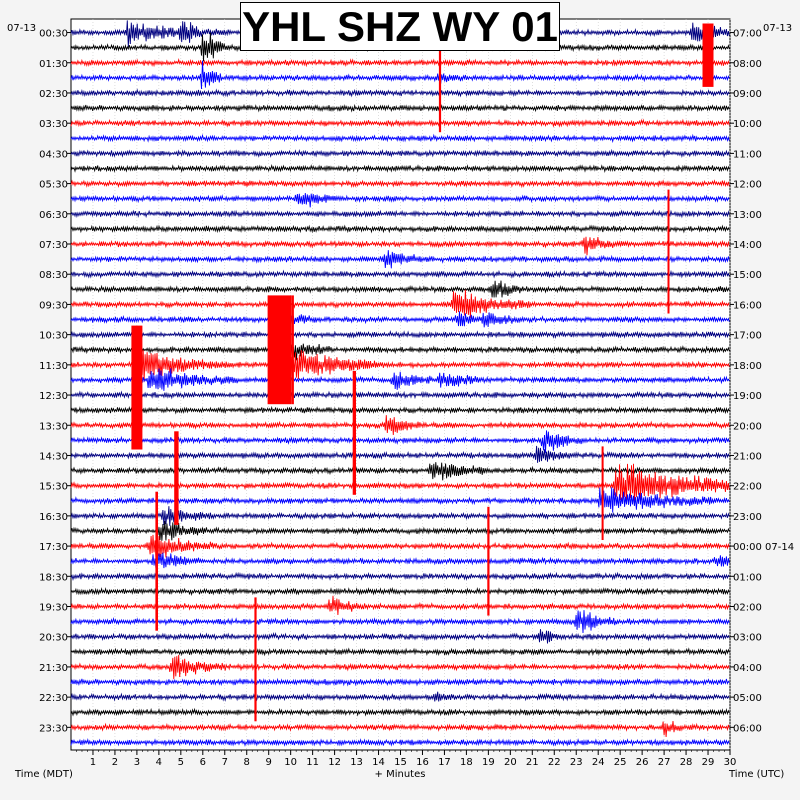 This screenshot has width=800, height=800. I want to click on x-tick-label-10: 10, so click(290, 762).